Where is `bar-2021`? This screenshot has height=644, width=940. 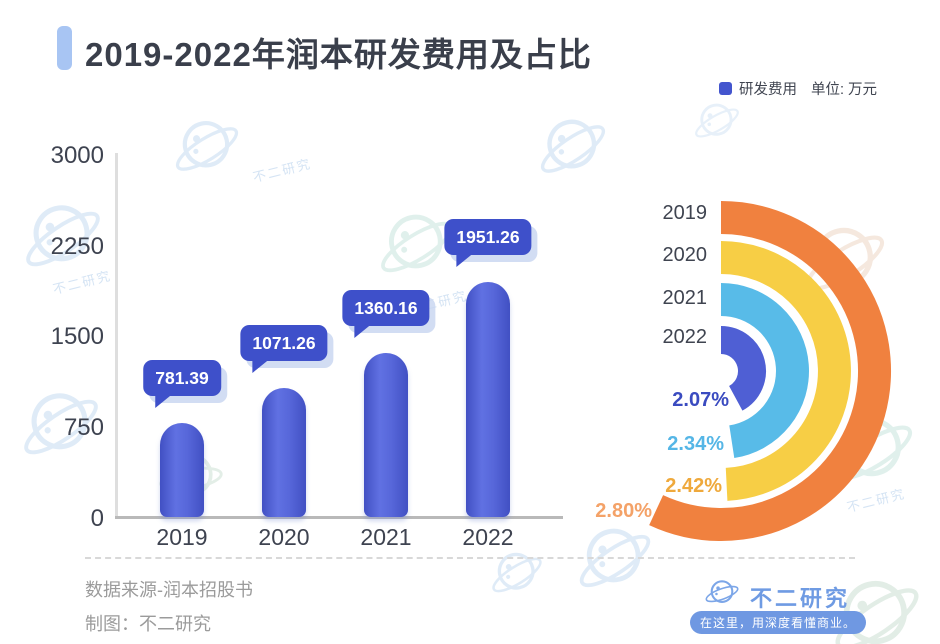 bar-2021 is located at coordinates (386, 435).